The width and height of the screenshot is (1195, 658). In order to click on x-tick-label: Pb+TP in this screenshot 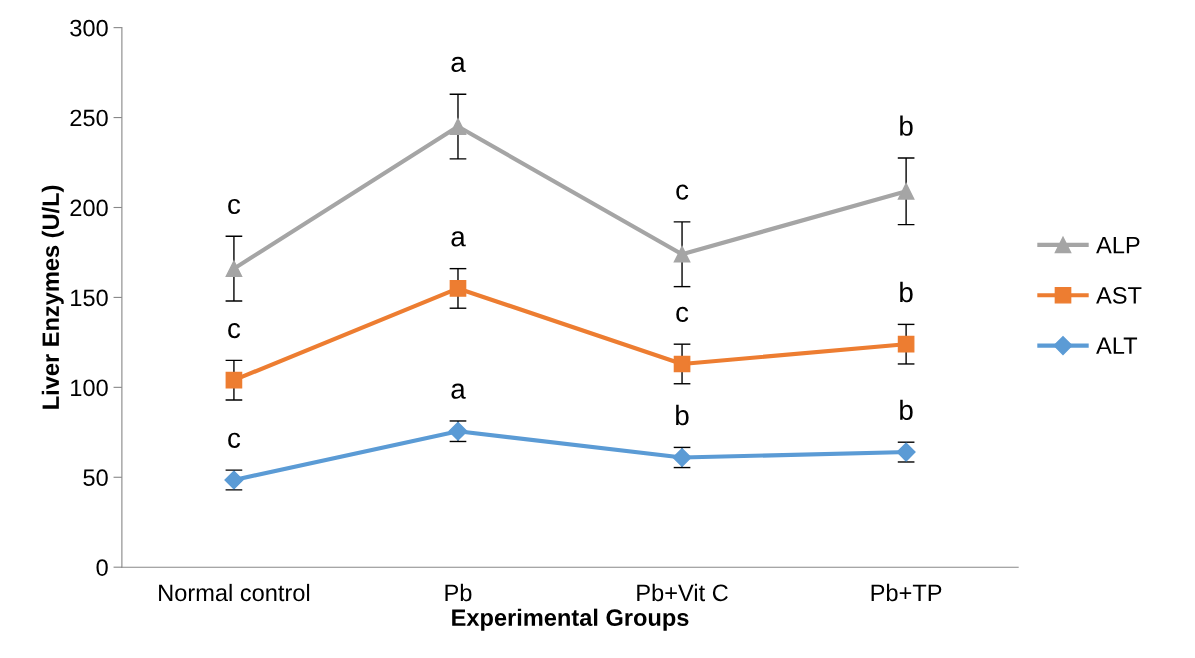, I will do `click(906, 592)`.